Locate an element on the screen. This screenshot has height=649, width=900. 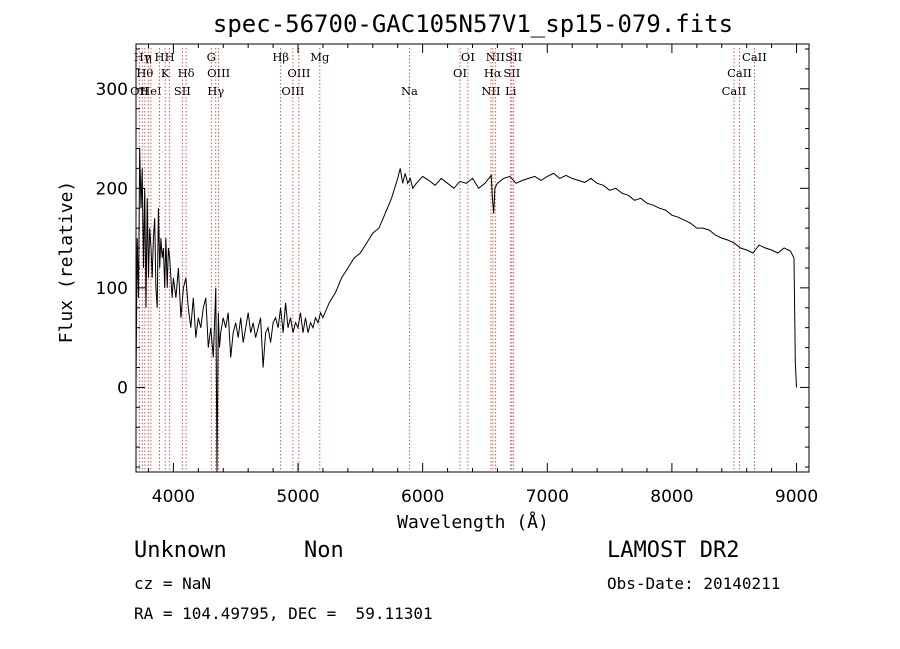
x-tick-label-5: 9000 is located at coordinates (796, 497).